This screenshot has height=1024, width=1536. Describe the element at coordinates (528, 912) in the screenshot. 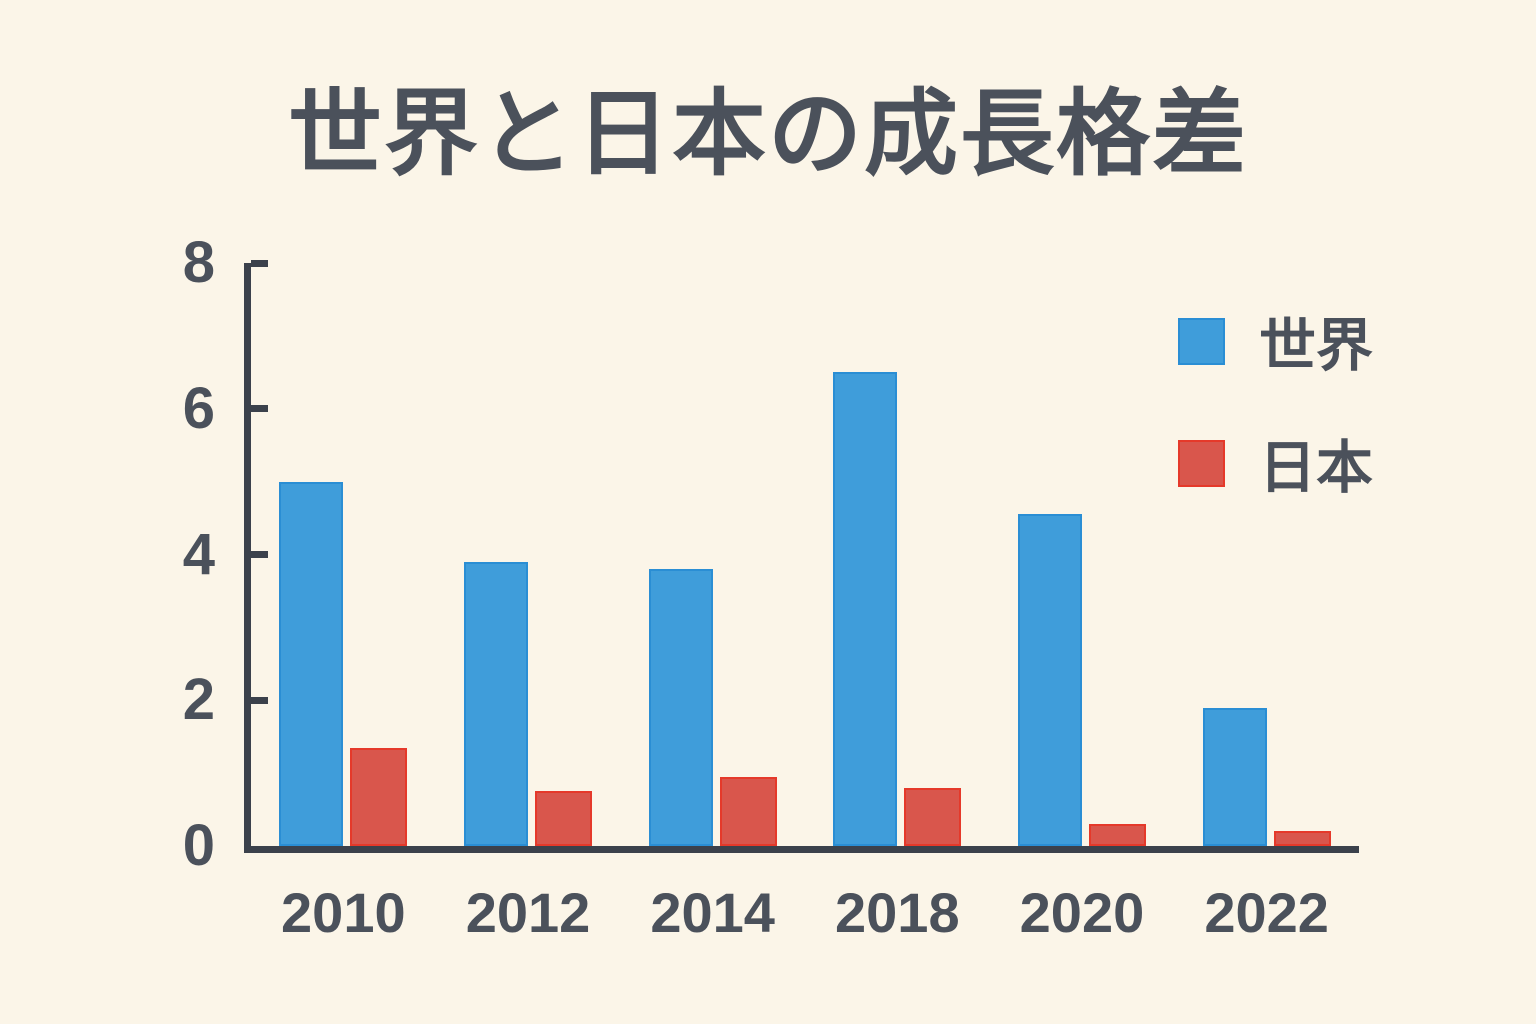

I see `x-tick-label: 2012` at that location.